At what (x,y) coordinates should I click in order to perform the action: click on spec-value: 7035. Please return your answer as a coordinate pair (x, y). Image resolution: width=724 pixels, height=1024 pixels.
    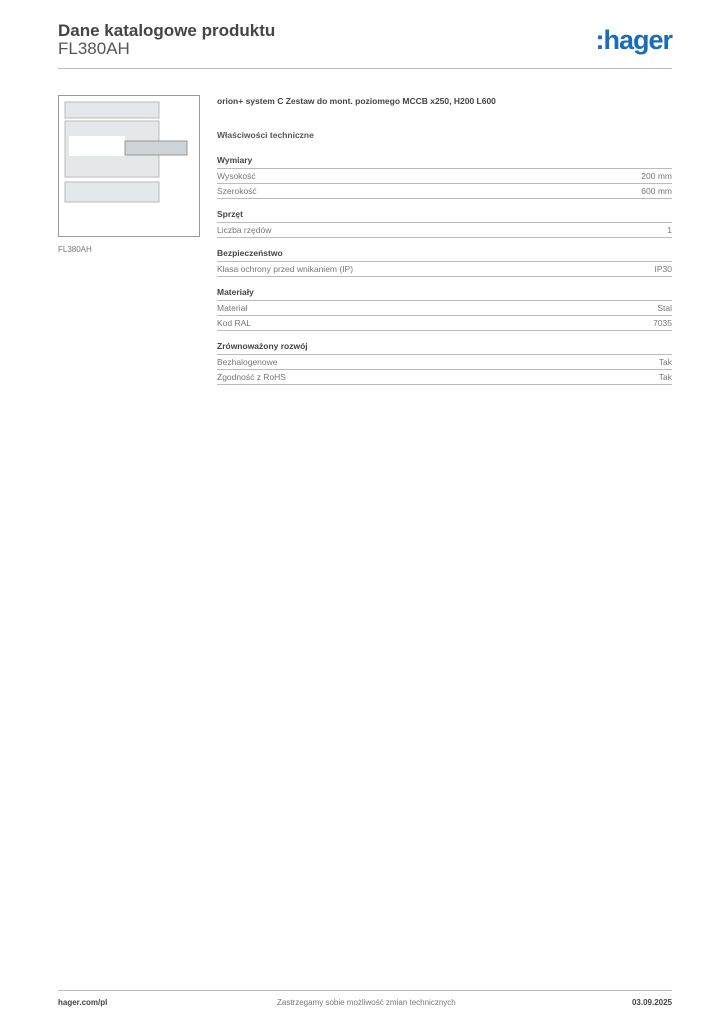
    Looking at the image, I should click on (662, 323).